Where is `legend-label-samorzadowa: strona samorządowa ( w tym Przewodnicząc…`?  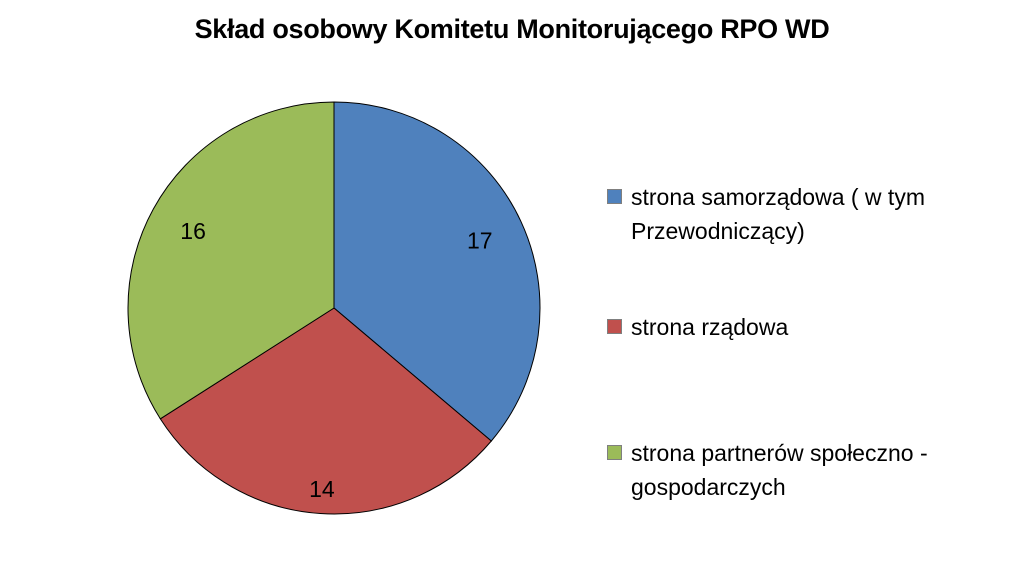 legend-label-samorzadowa: strona samorządowa ( w tym Przewodnicząc… is located at coordinates (778, 214).